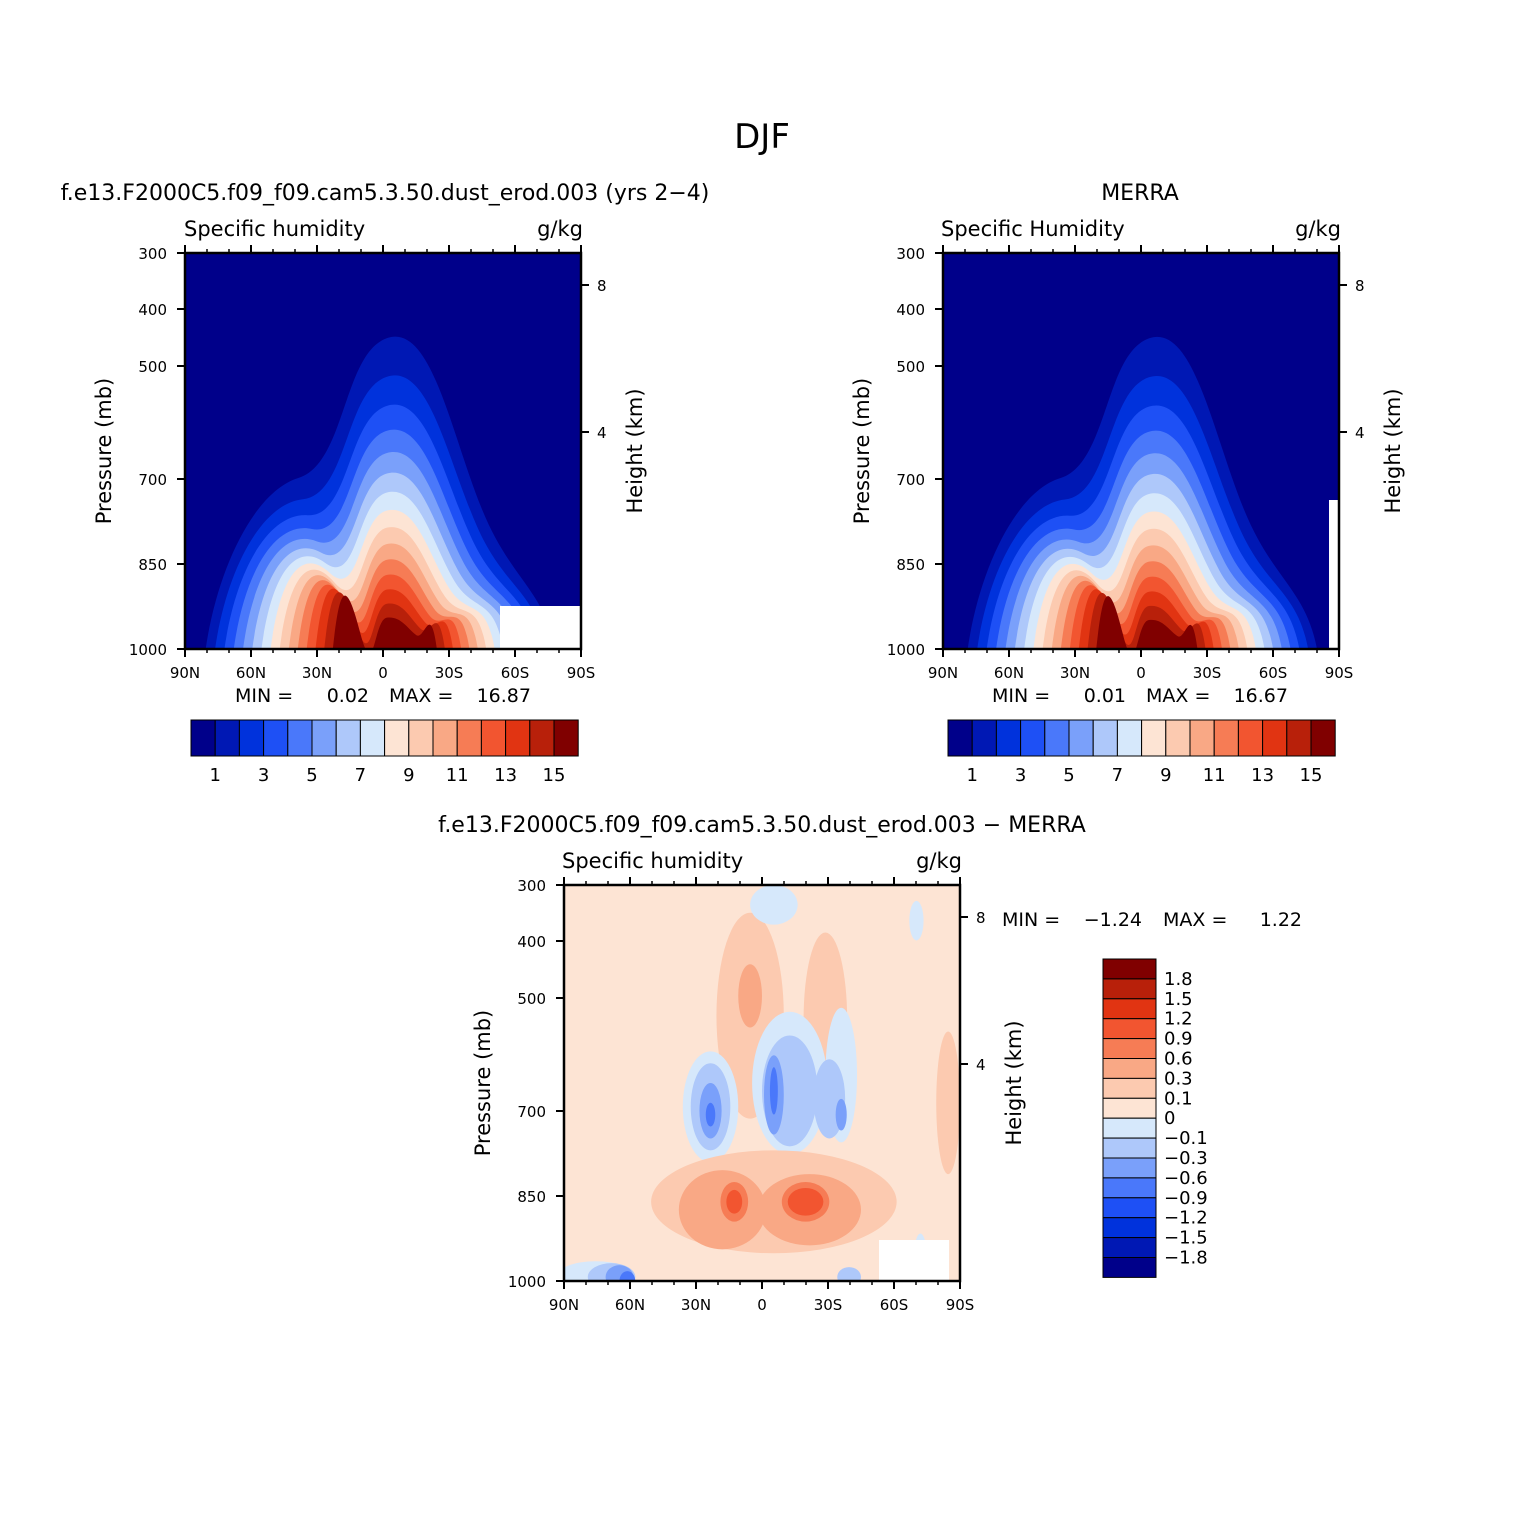 The image size is (1524, 1524). Describe the element at coordinates (762, 137) in the screenshot. I see `figure-title: DJF` at that location.